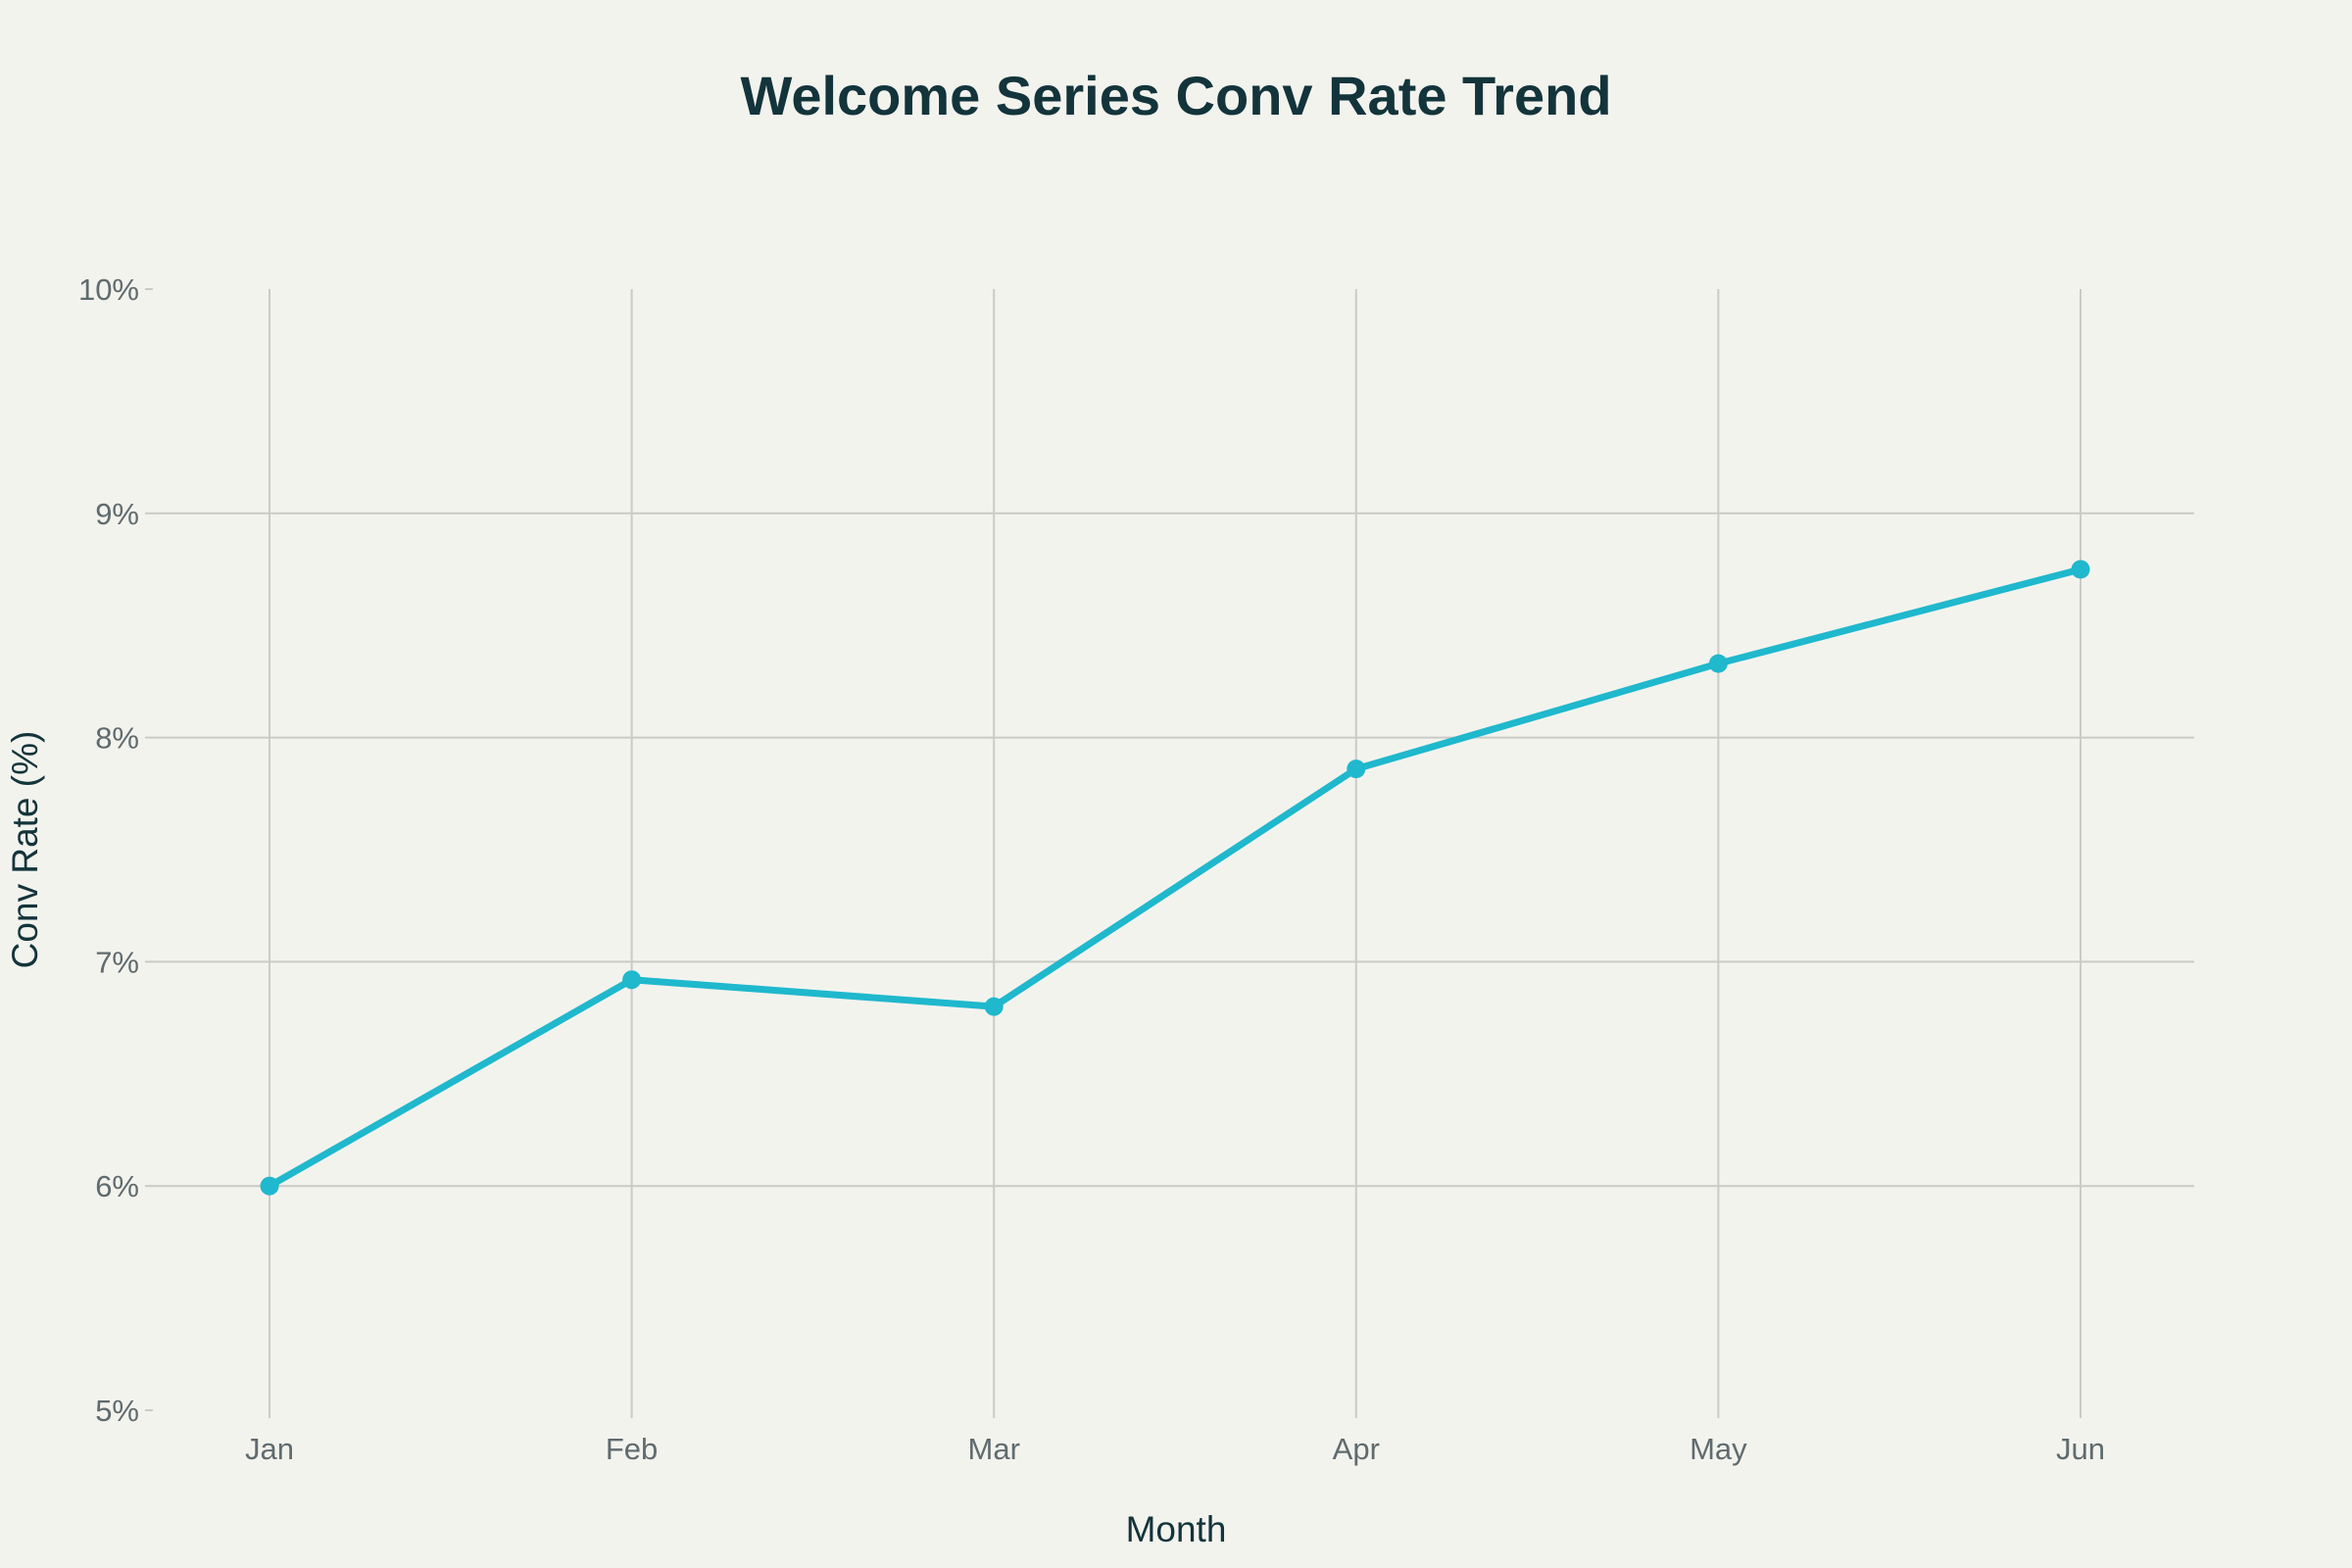  What do you see at coordinates (1718, 1449) in the screenshot?
I see `x-tick-label: May` at bounding box center [1718, 1449].